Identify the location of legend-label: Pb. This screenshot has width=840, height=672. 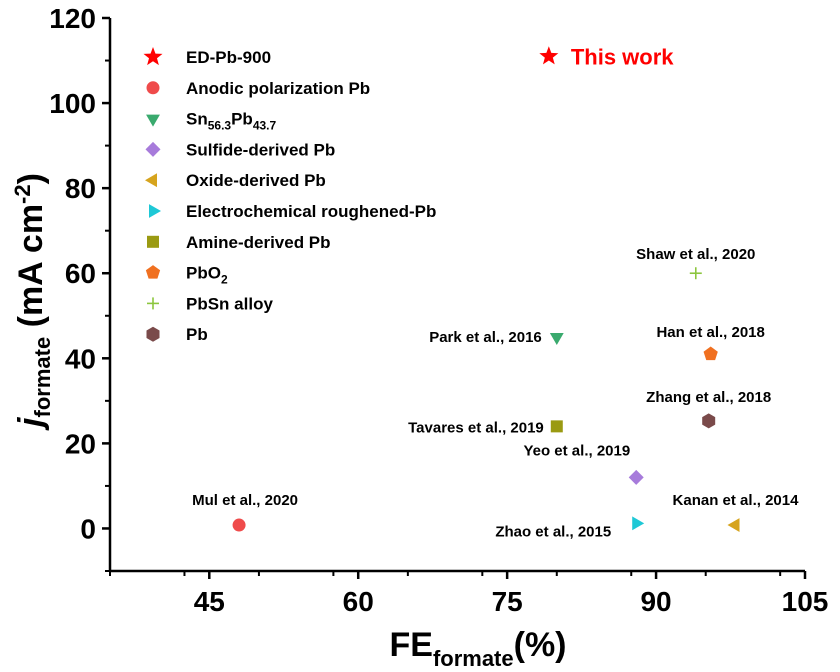
(197, 334).